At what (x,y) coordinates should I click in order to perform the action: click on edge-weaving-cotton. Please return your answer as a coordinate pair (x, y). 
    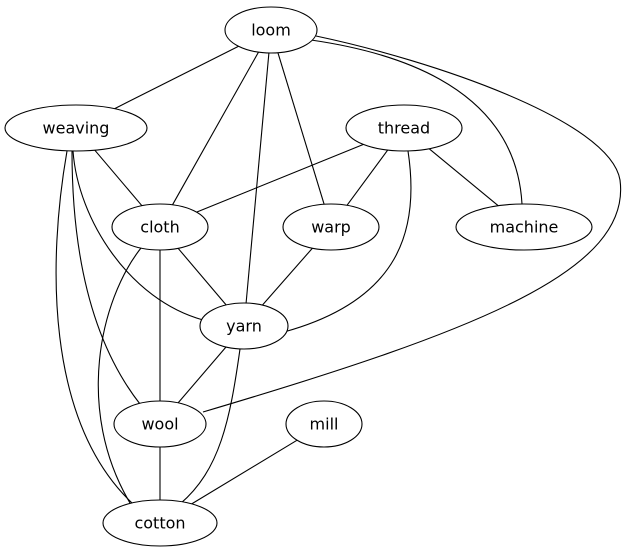
    Looking at the image, I should click on (94, 327).